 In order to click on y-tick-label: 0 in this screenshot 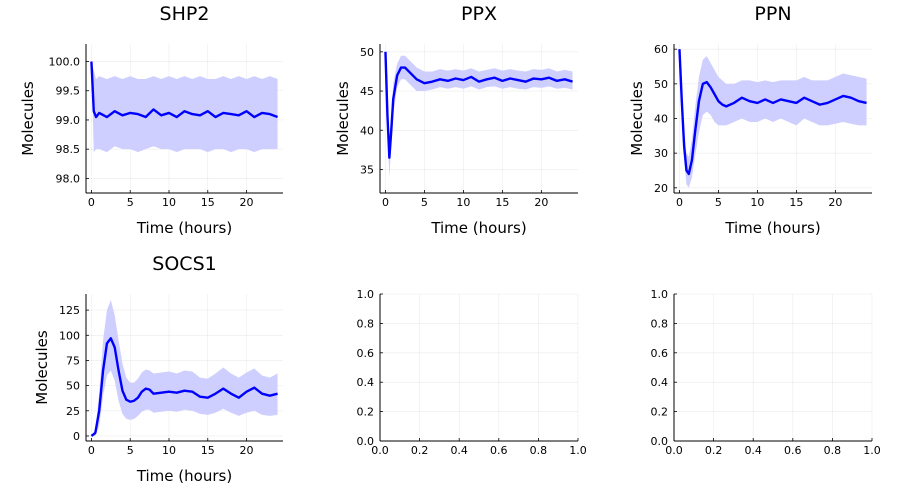, I will do `click(76, 436)`.